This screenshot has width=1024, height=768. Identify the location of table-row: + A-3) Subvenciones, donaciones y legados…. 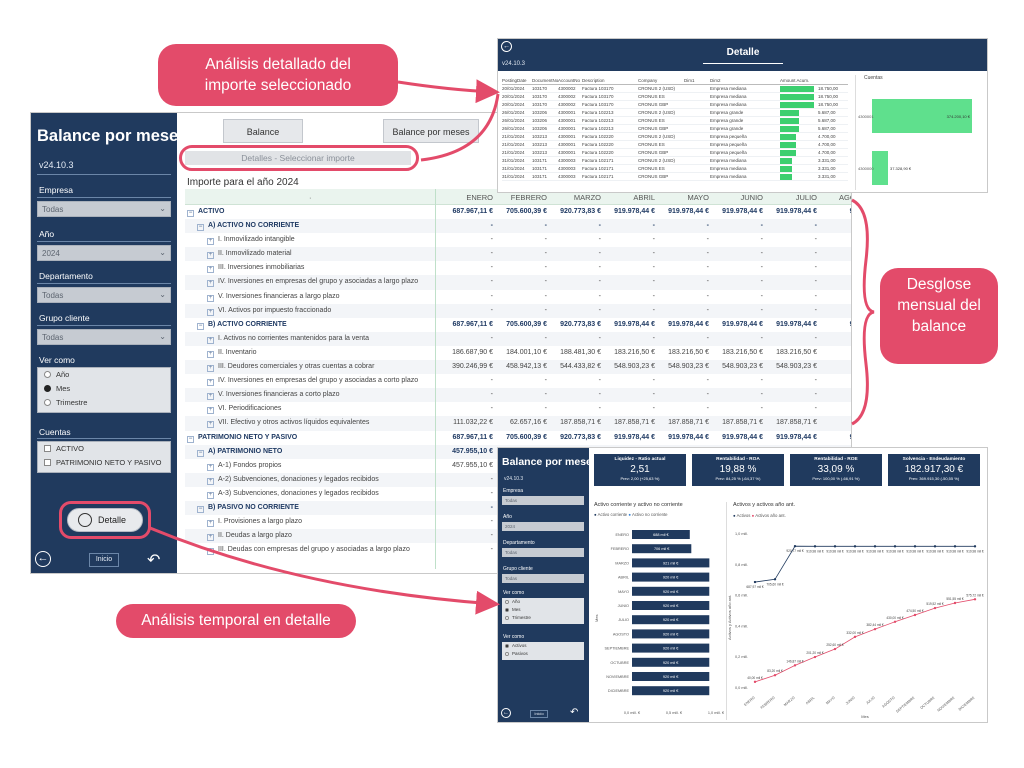
(518, 494).